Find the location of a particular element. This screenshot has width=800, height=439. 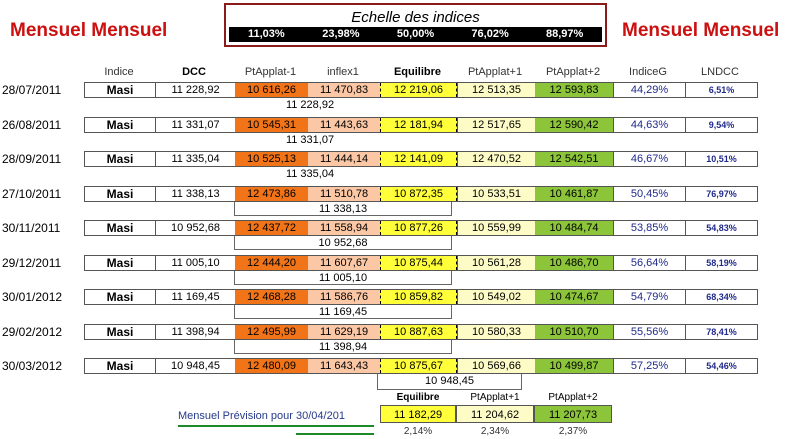

cell-equilibre: 10 859,82 is located at coordinates (418, 297).